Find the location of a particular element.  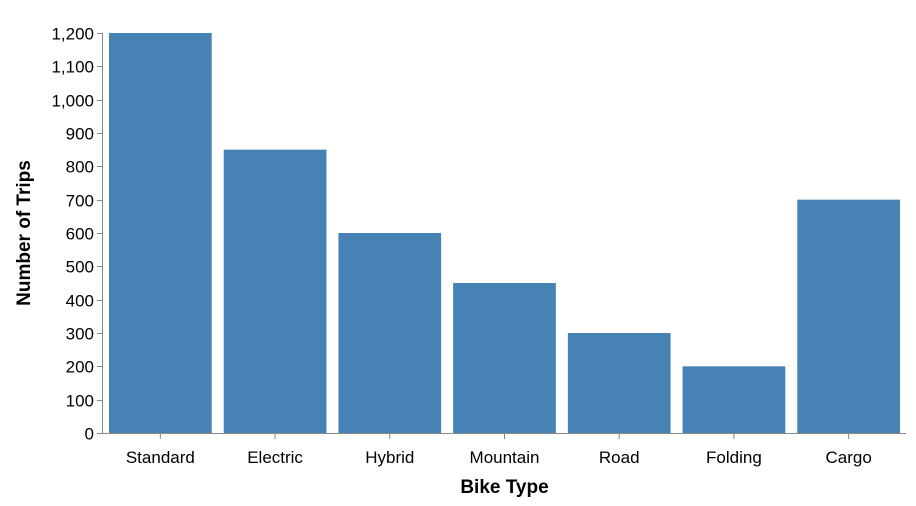

y-tick-label: 1,100 is located at coordinates (72, 67).